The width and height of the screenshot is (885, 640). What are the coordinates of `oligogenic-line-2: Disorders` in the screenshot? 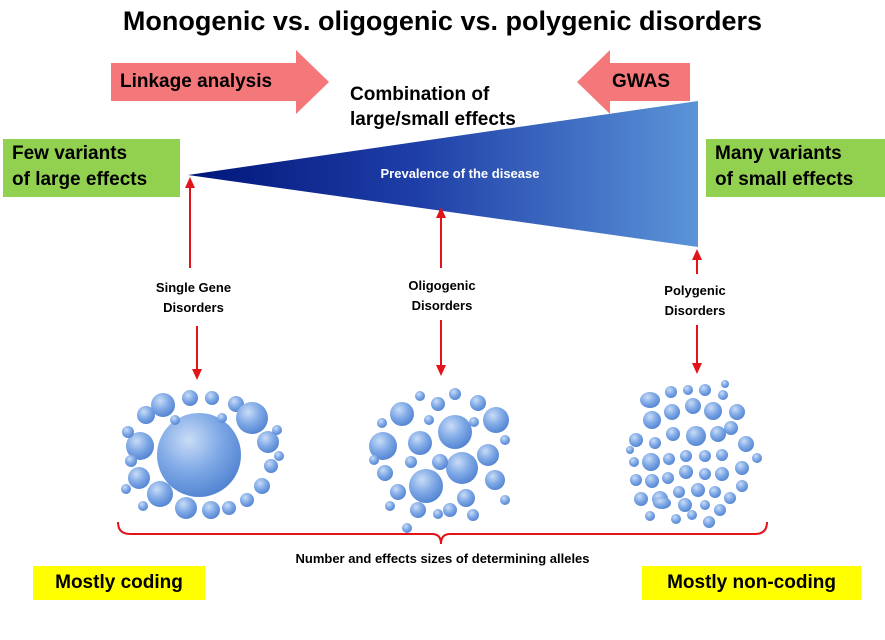 It's located at (442, 305).